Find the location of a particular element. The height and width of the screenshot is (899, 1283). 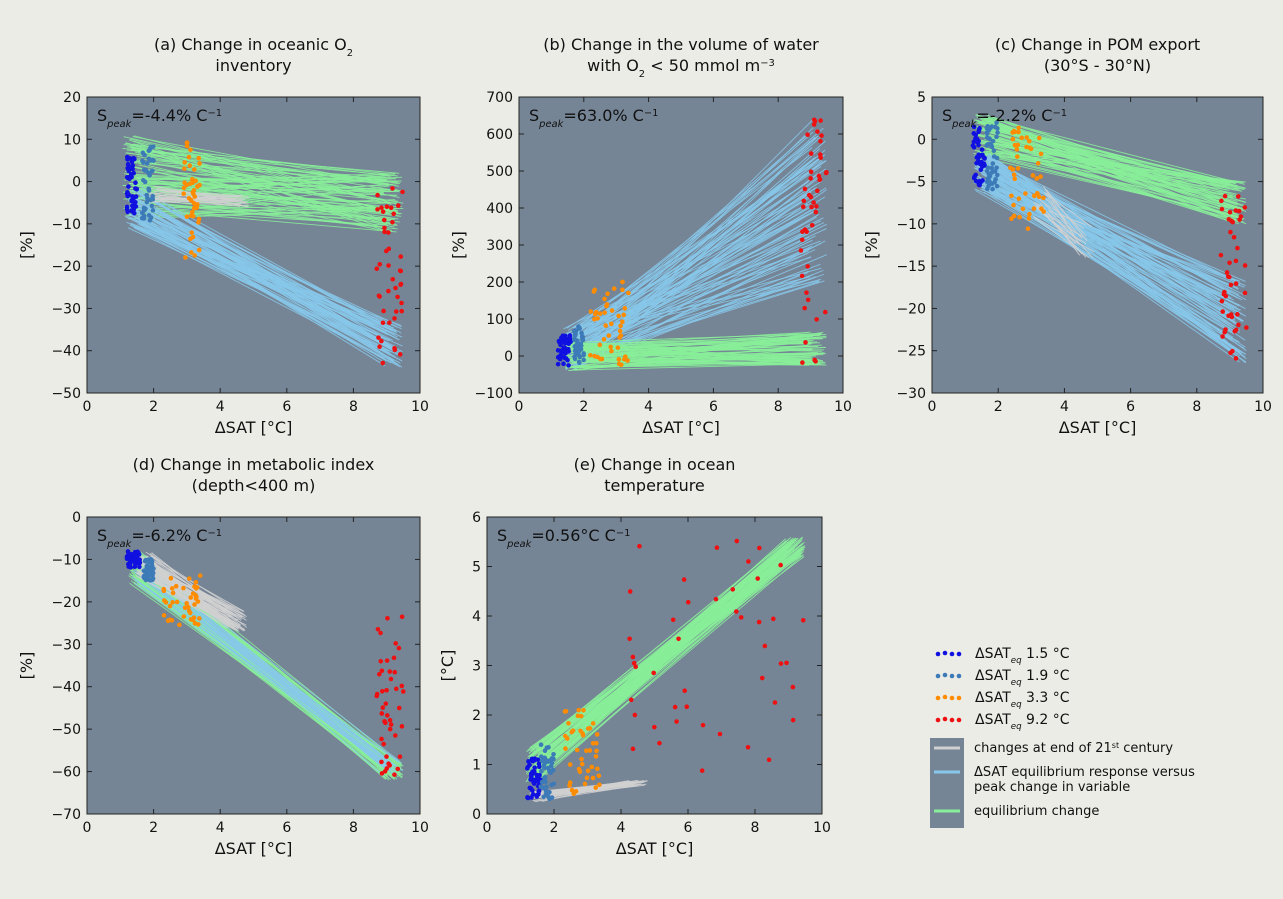

y-tick-label: 3 is located at coordinates (476, 667).